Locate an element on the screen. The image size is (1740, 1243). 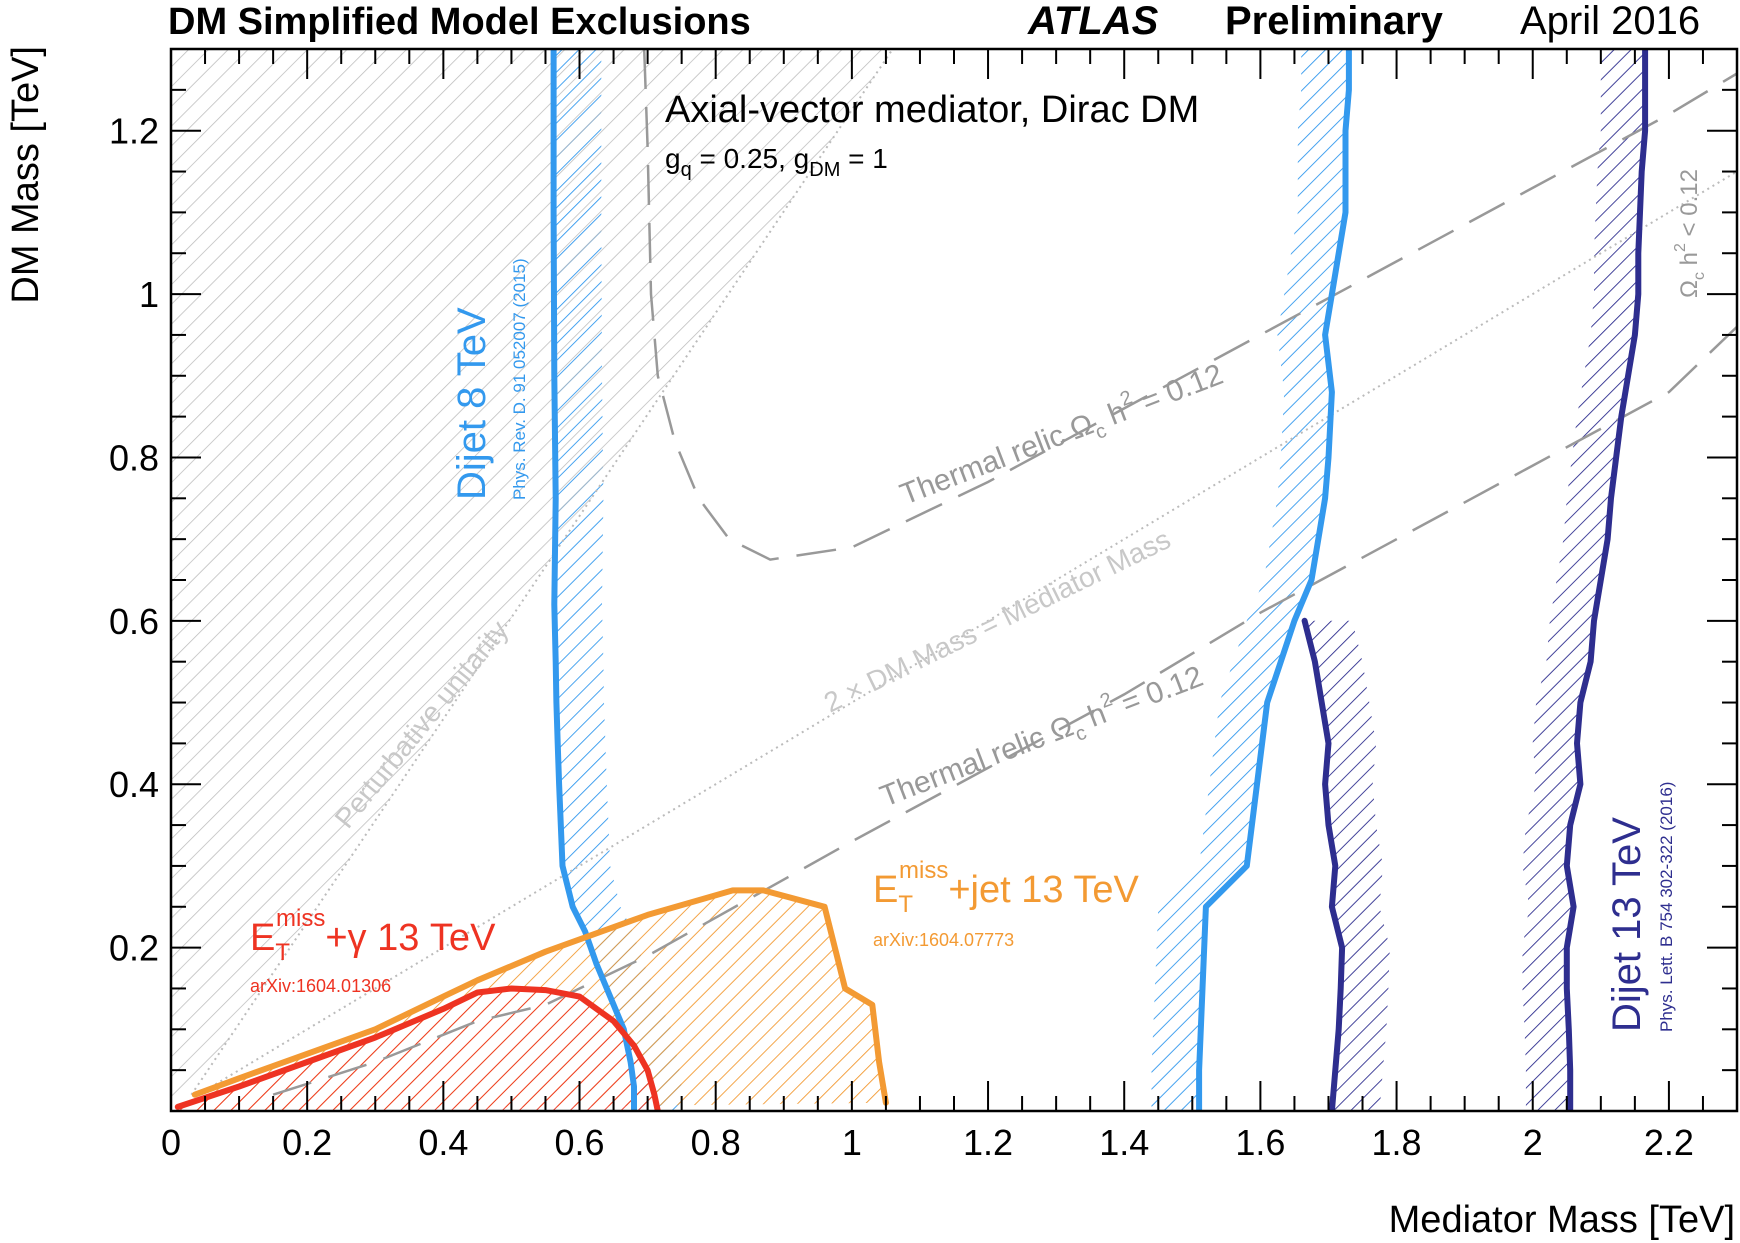
couplings-dm-sub: DM is located at coordinates (824, 170).